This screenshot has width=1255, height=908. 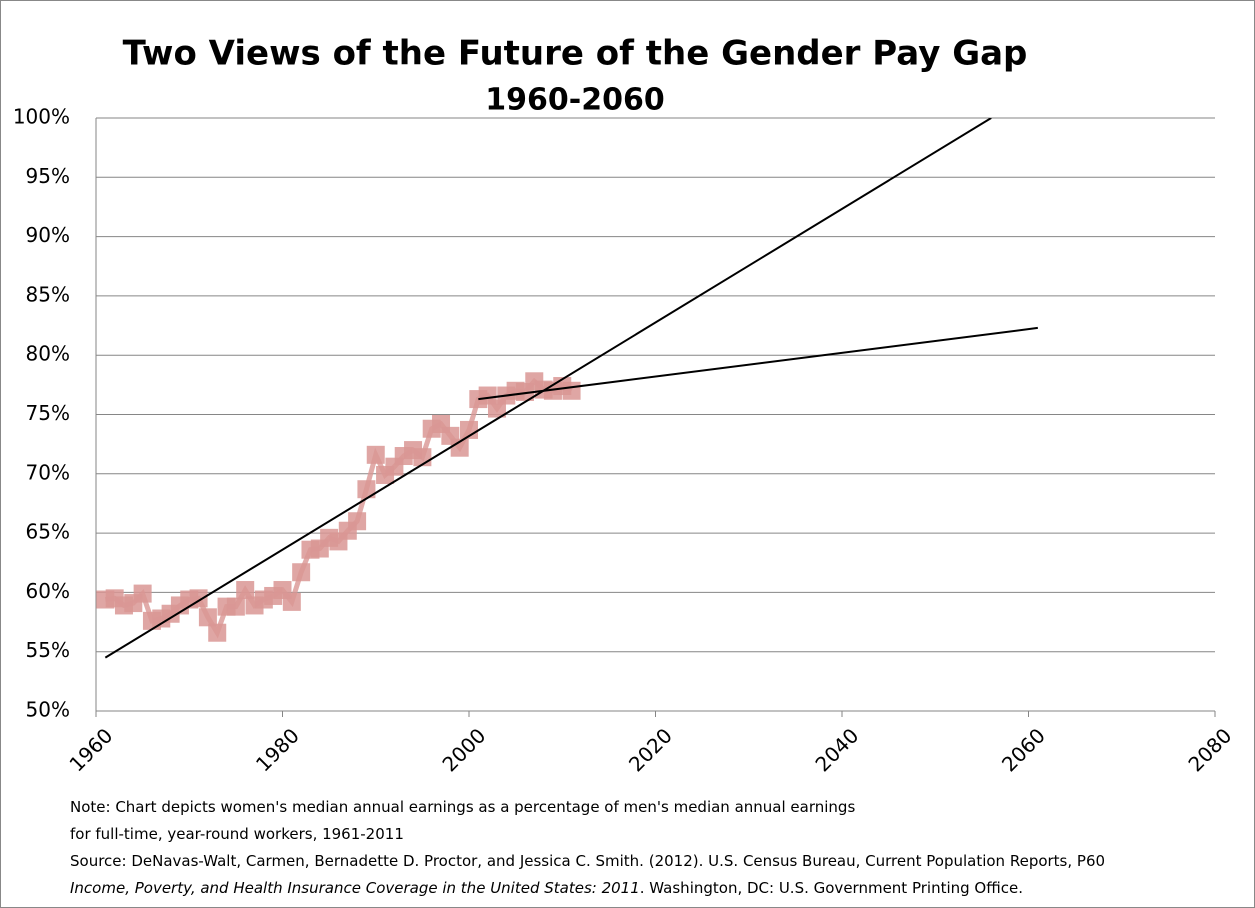 I want to click on y-tick-label: 55%, so click(x=48, y=650).